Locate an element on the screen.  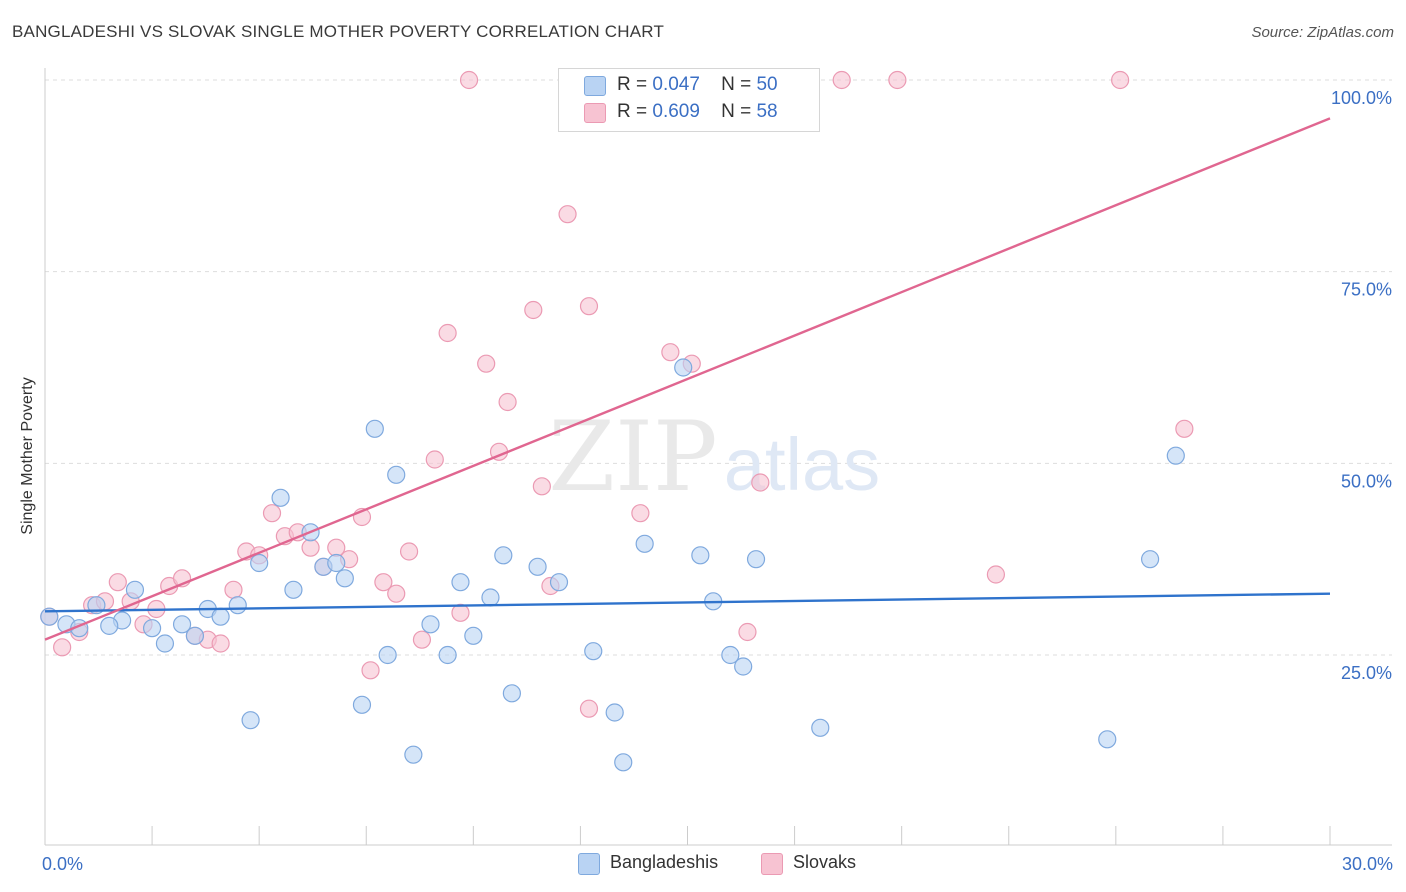
legend-swatch-blue is located at coordinates (595, 86).